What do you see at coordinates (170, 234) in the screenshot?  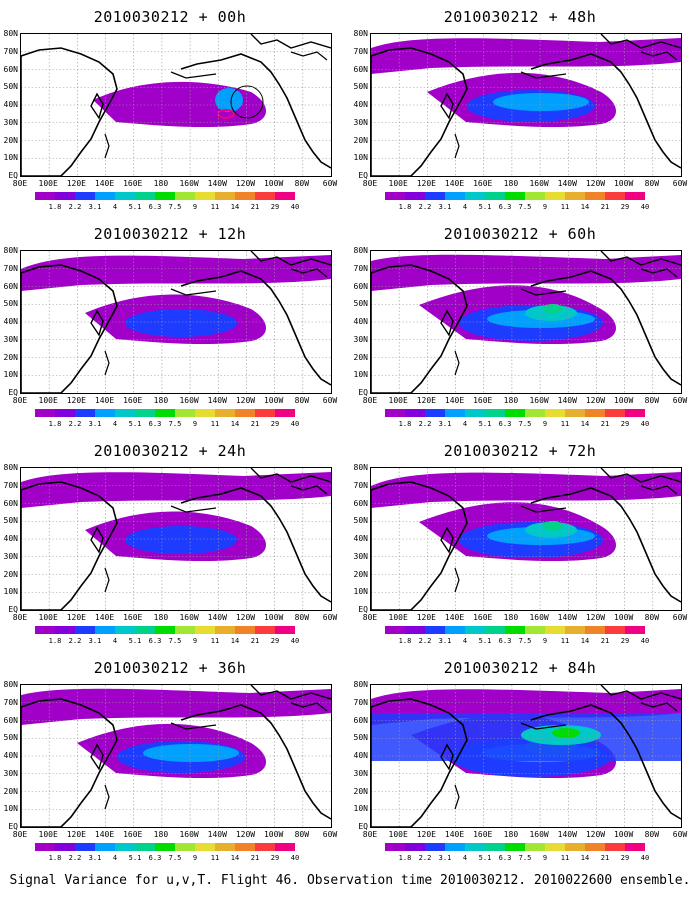 I see `panel-title: 2010030212 + 12h` at bounding box center [170, 234].